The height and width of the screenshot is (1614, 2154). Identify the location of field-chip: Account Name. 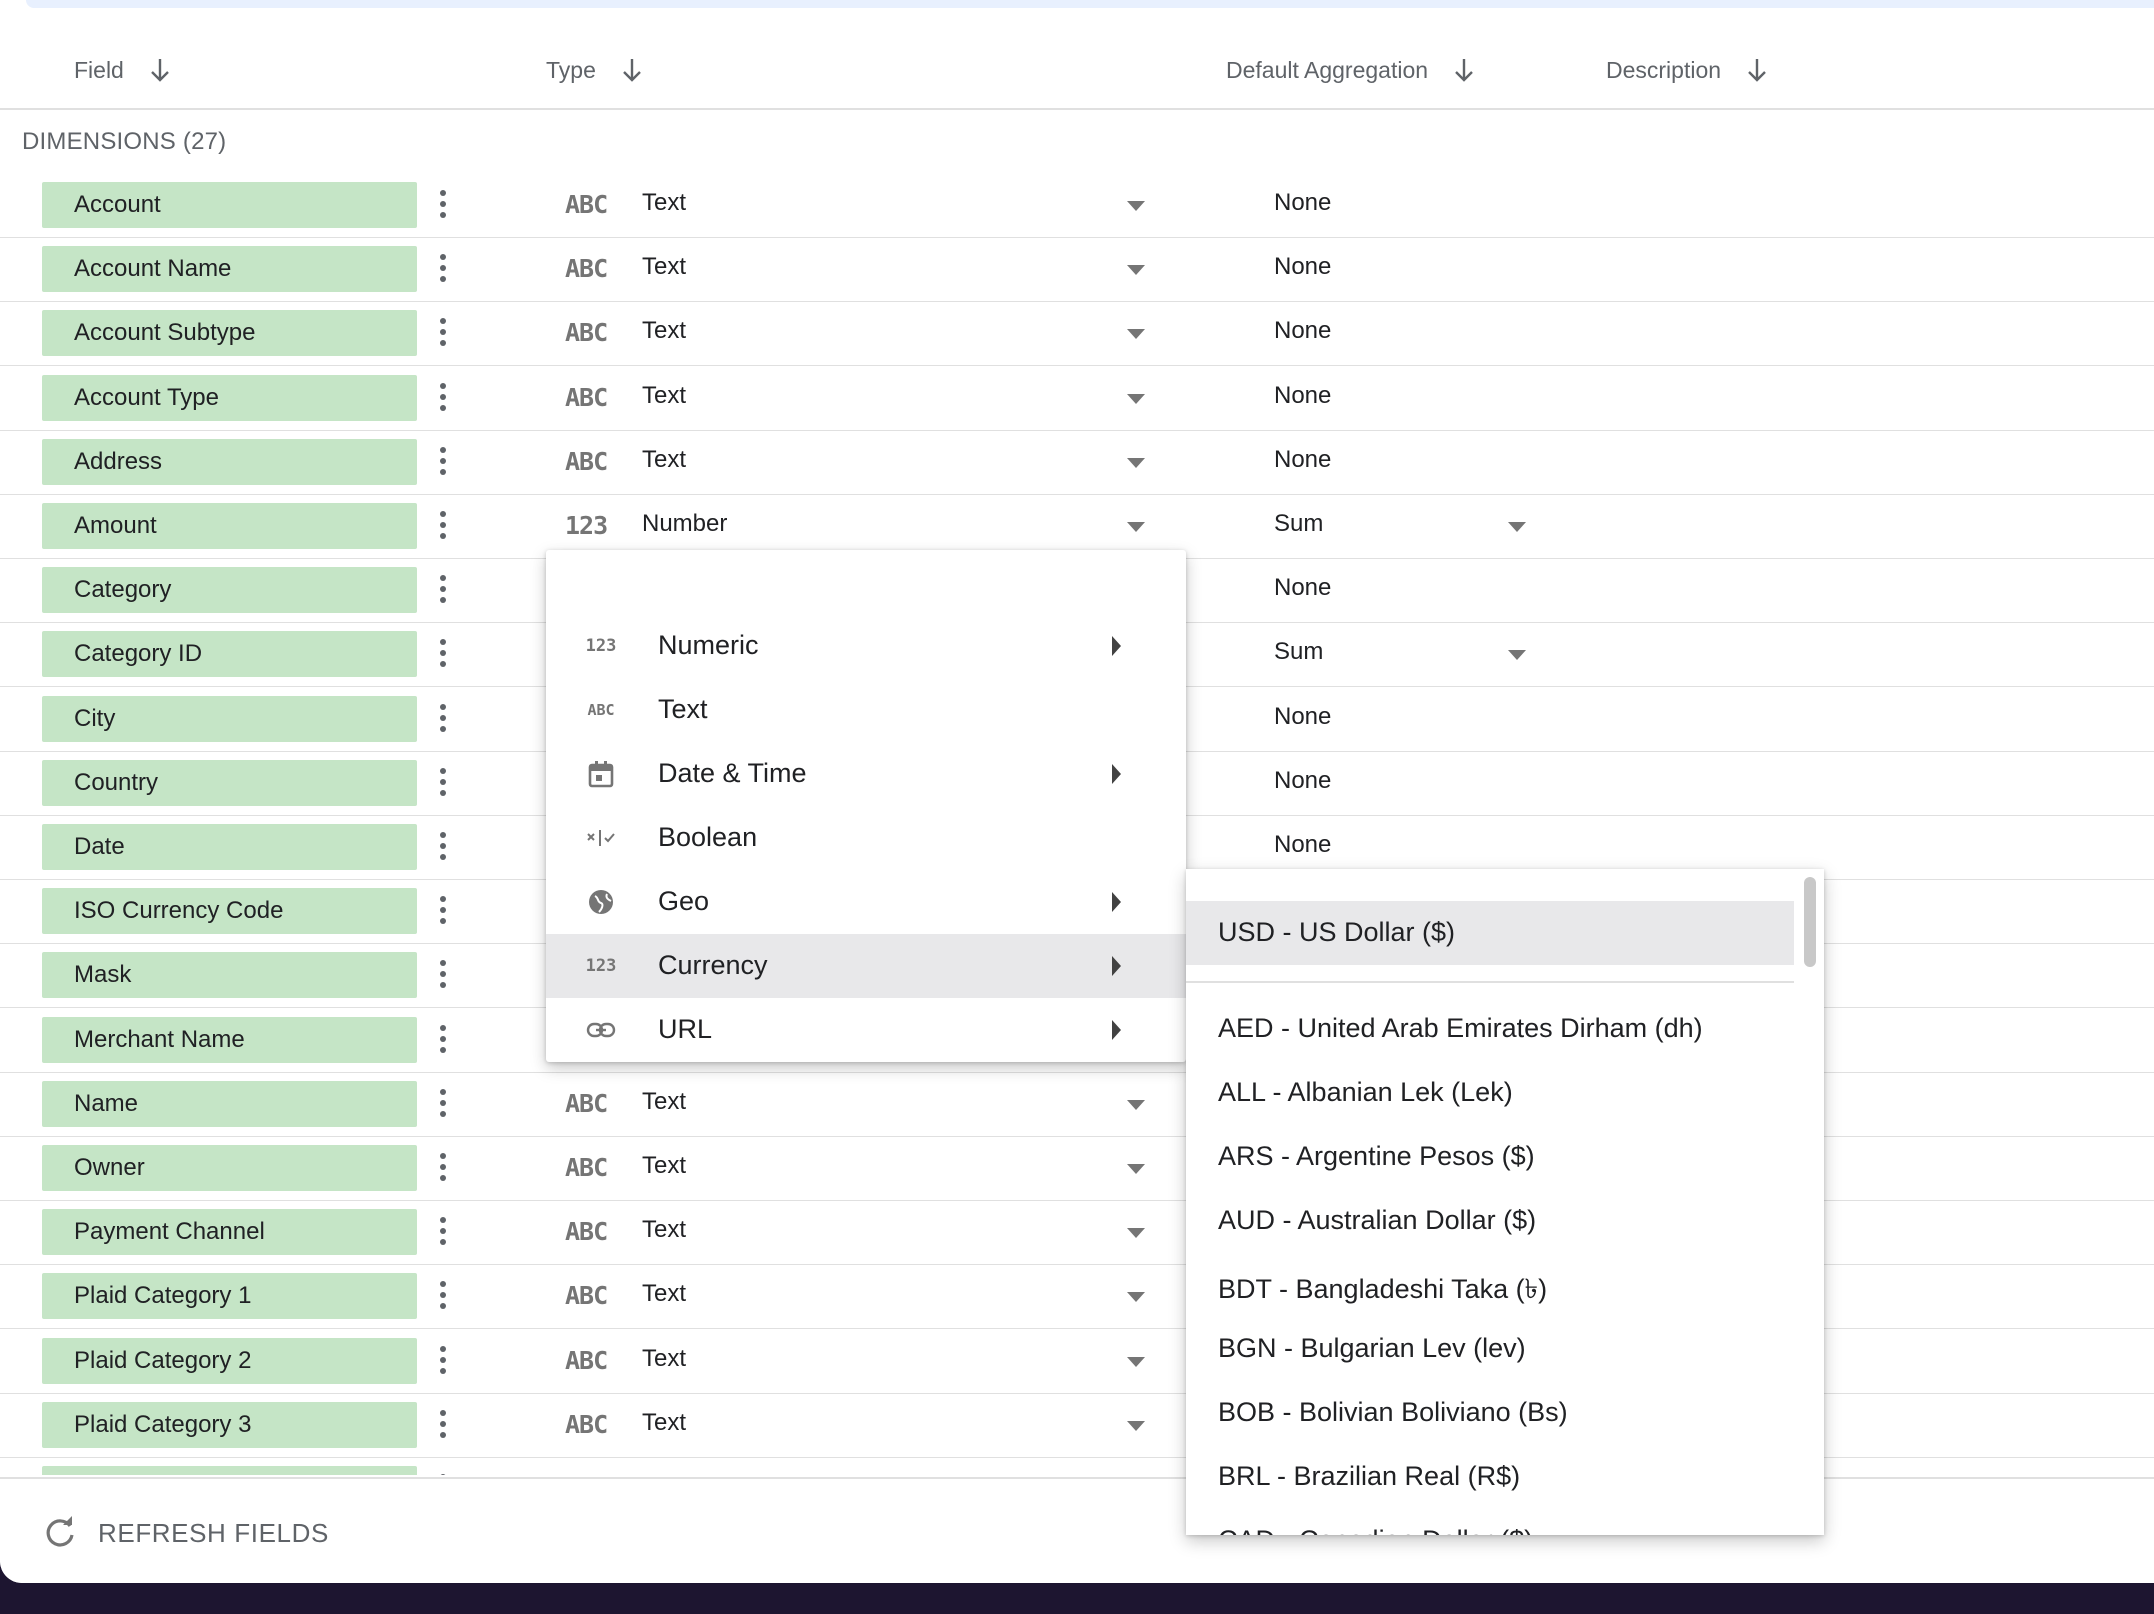
(229, 269).